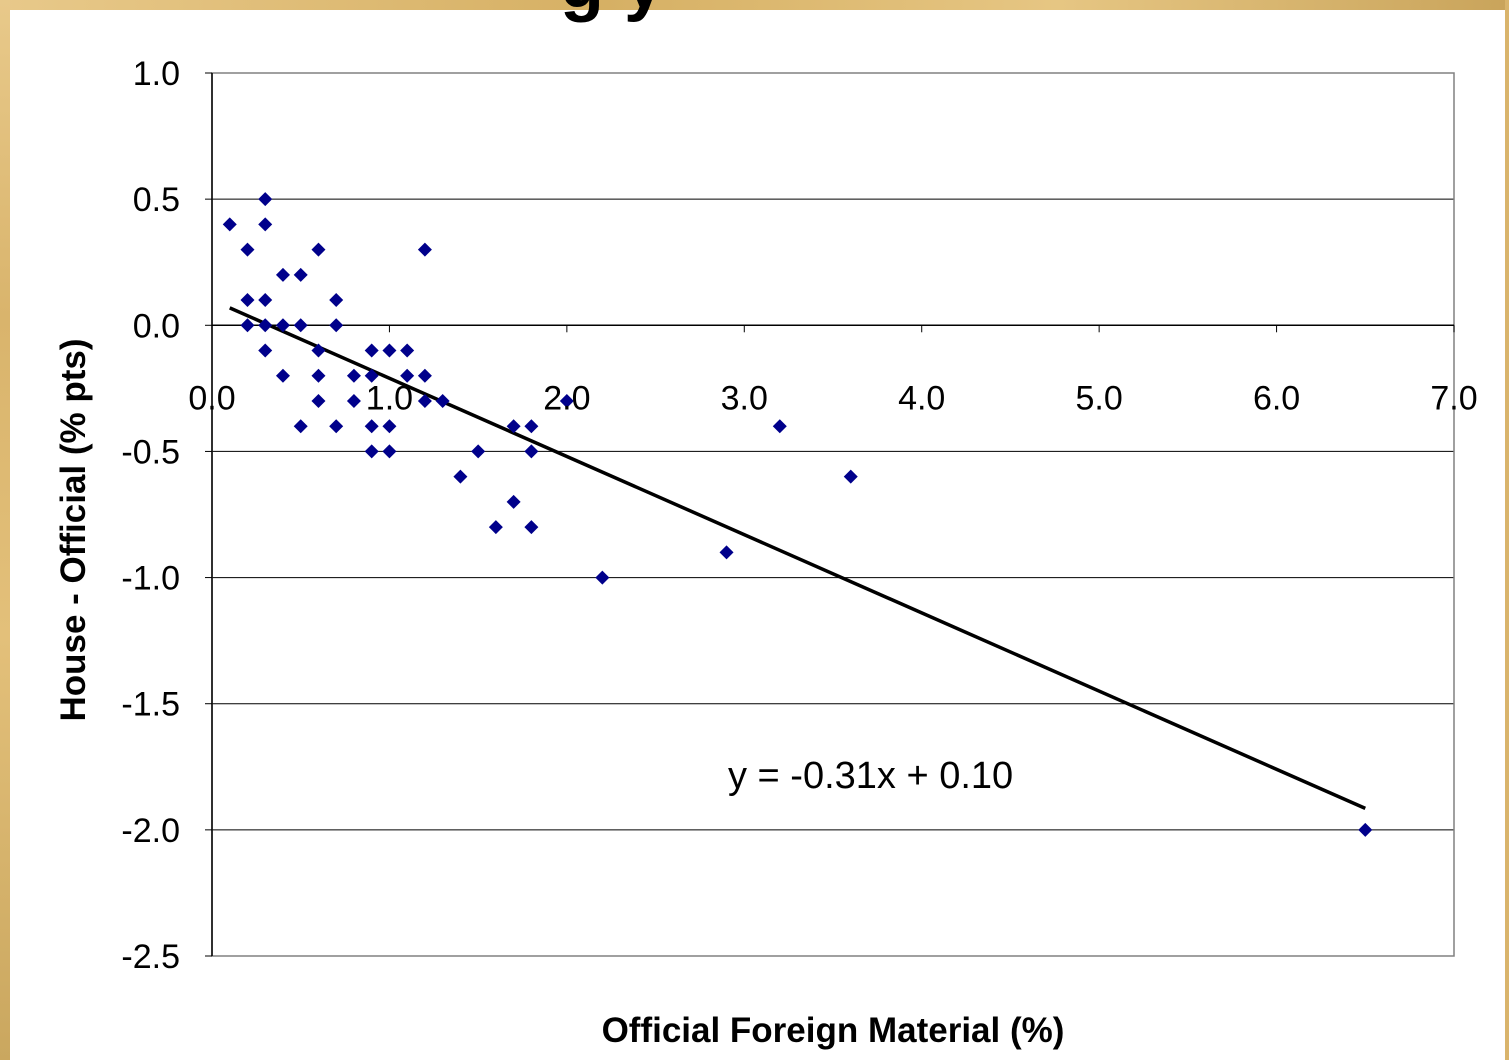 The width and height of the screenshot is (1509, 1060). I want to click on y-tick-labels: 1.0 0.5 0.0 -0.5 -1.0 -1.5 -2.0 -2.5, so click(150, 515).